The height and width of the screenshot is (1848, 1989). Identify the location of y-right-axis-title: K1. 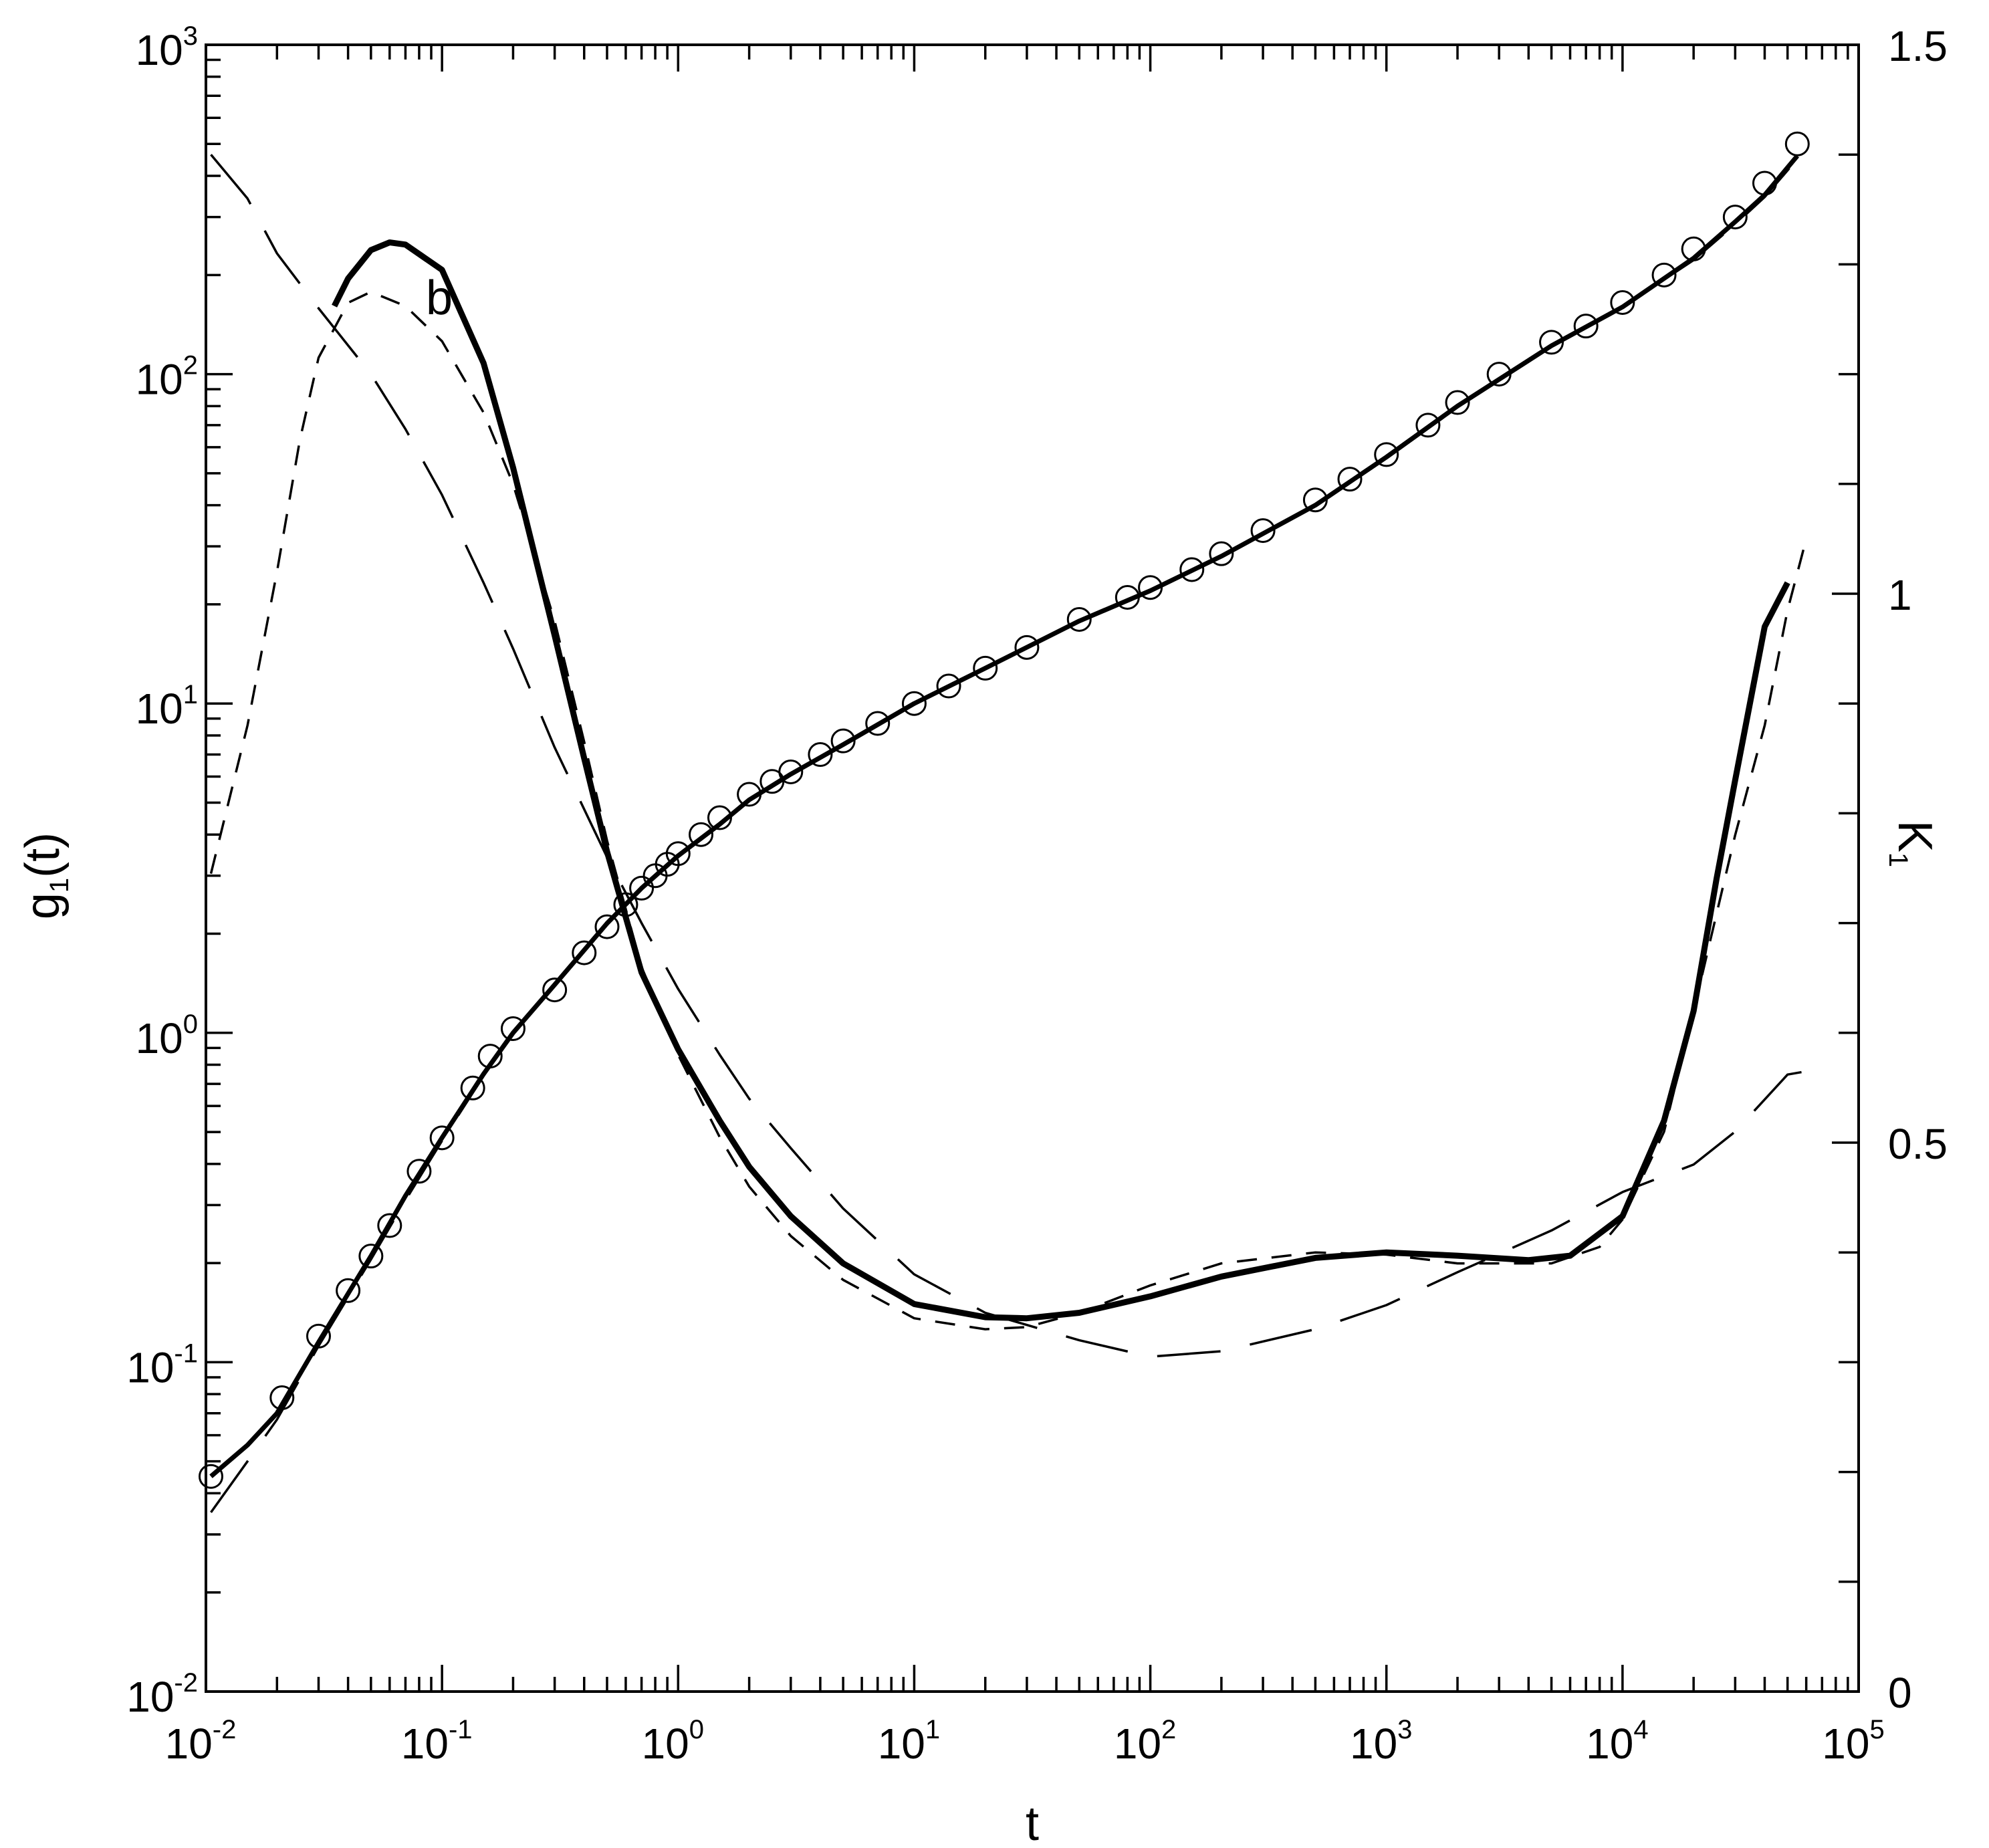
(1913, 843).